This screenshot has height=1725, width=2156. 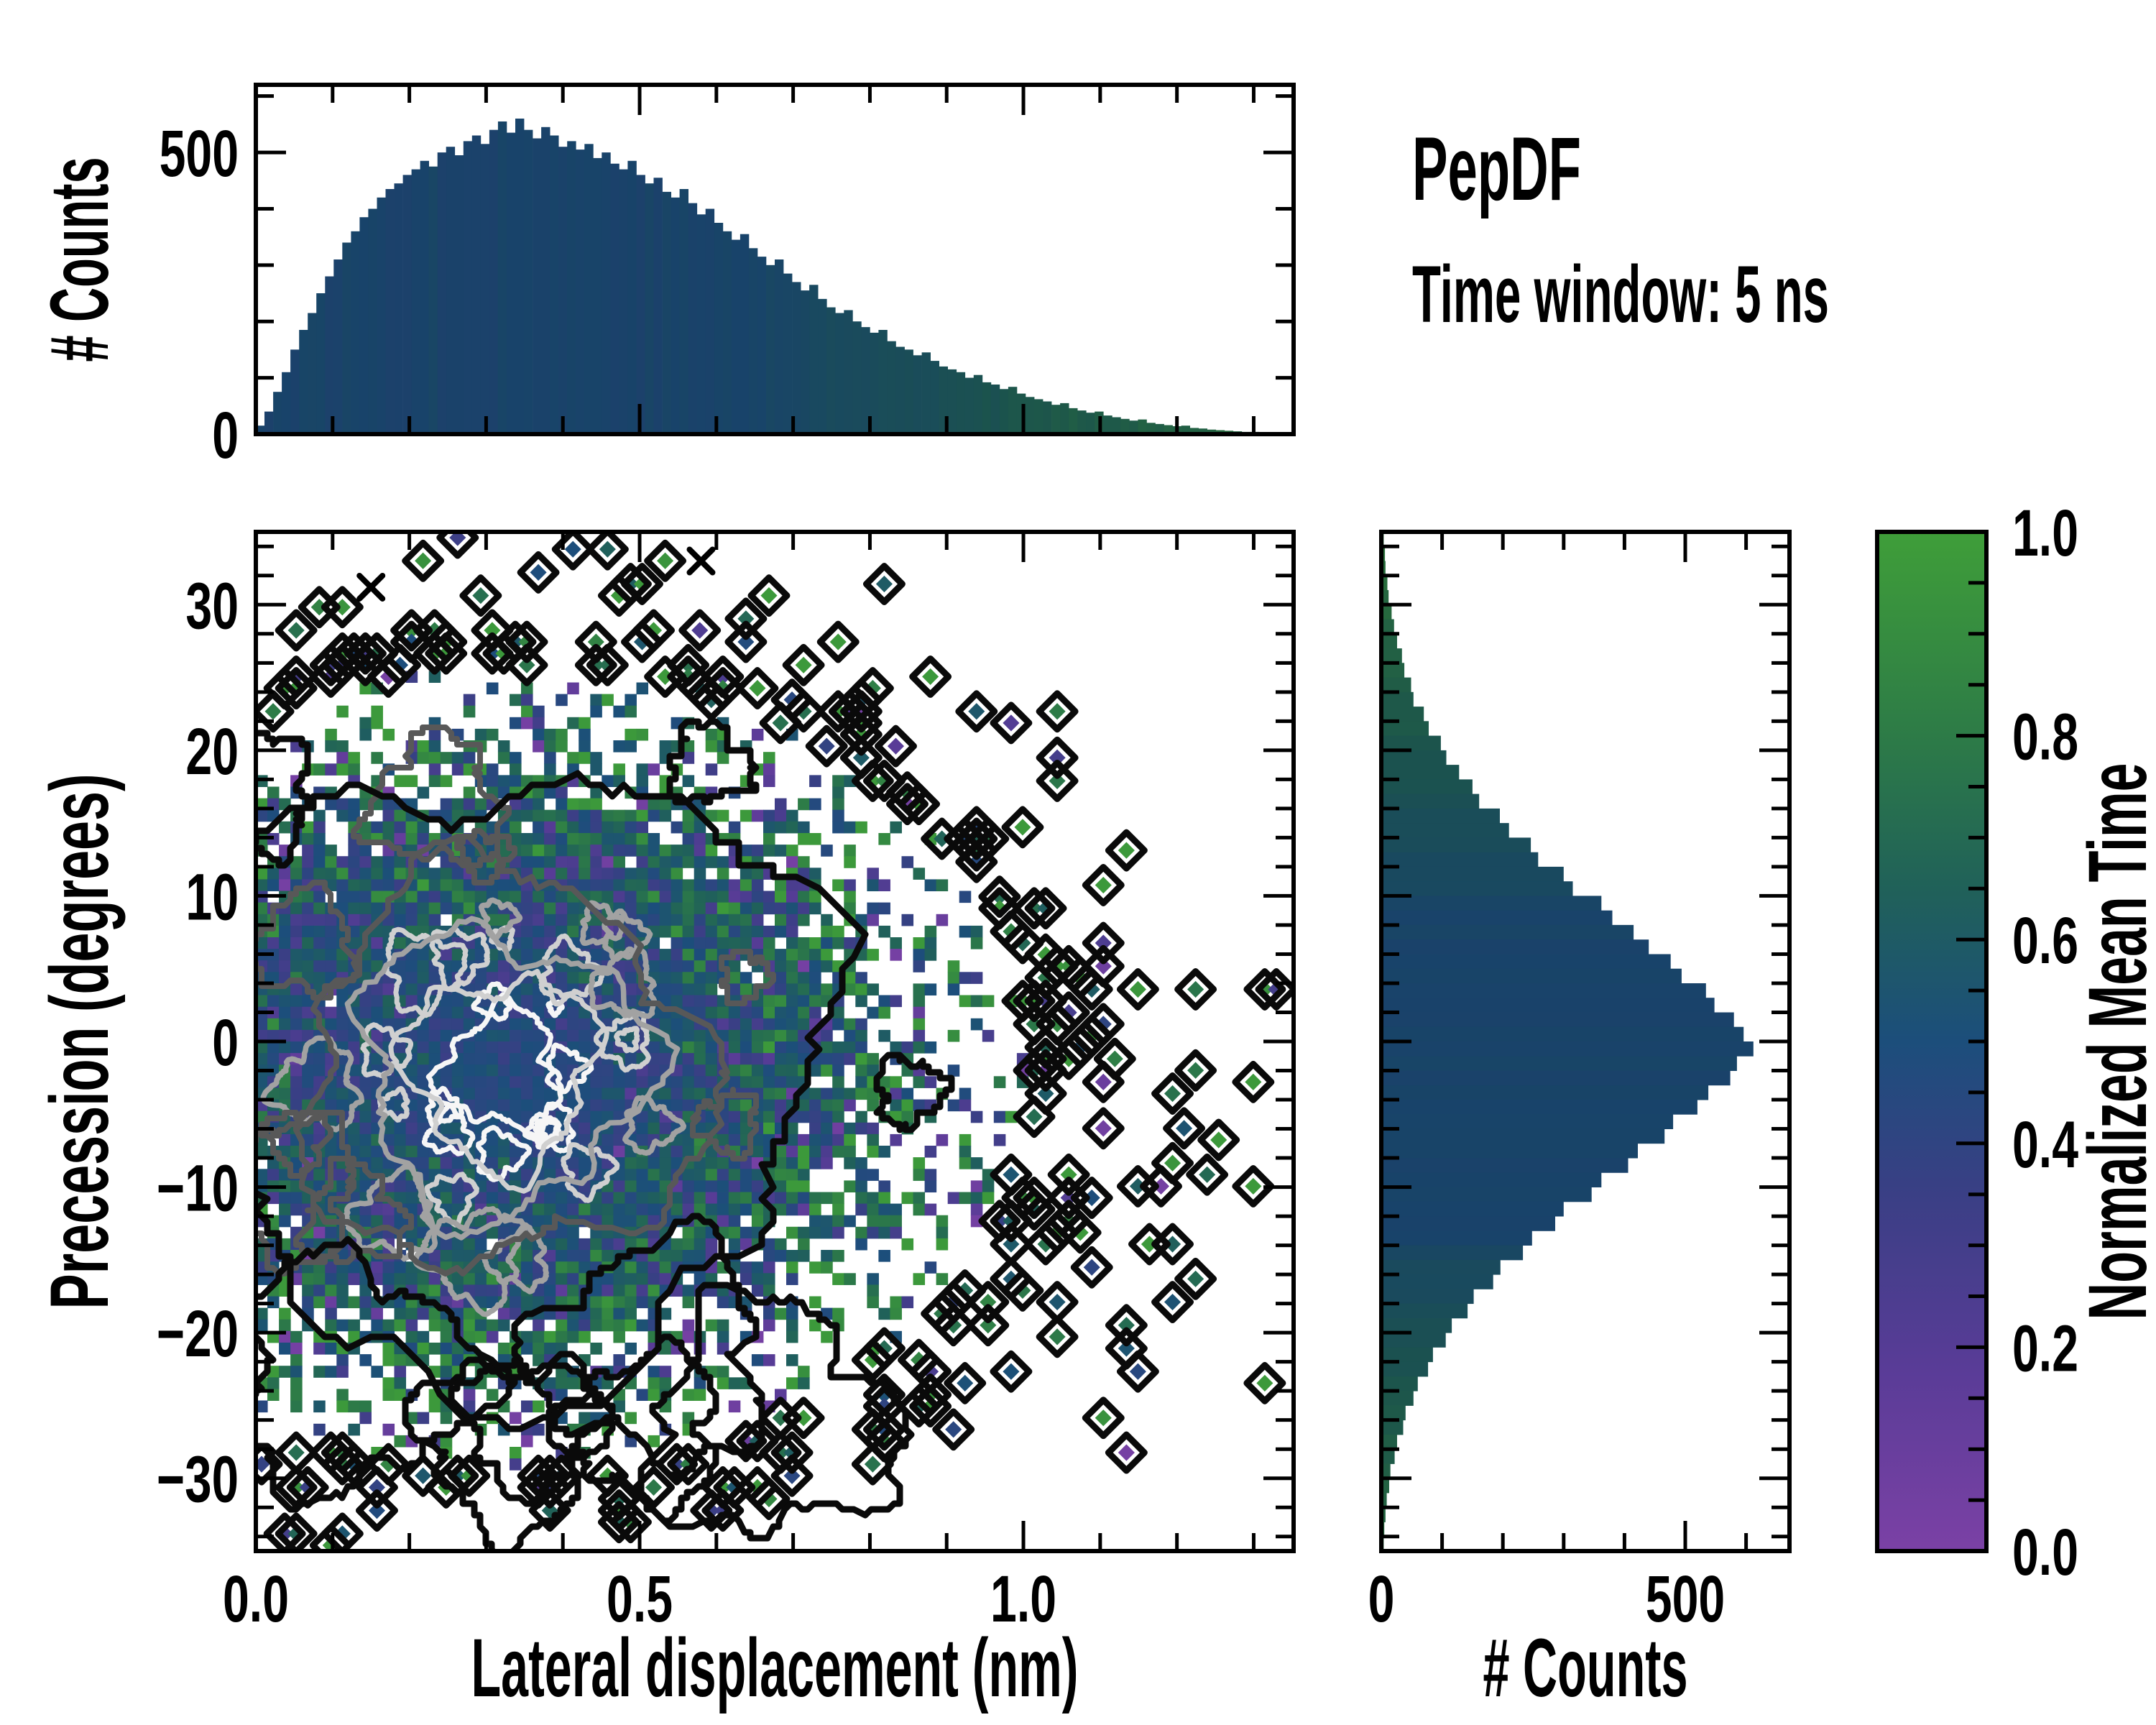 What do you see at coordinates (1585, 1041) in the screenshot?
I see `axes-frame` at bounding box center [1585, 1041].